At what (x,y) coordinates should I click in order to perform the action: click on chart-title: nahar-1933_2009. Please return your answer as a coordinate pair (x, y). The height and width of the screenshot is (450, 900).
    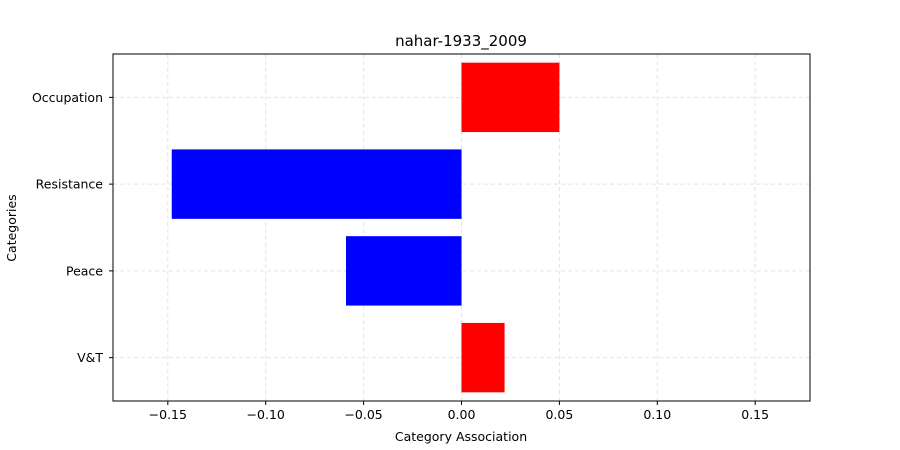
    Looking at the image, I should click on (461, 41).